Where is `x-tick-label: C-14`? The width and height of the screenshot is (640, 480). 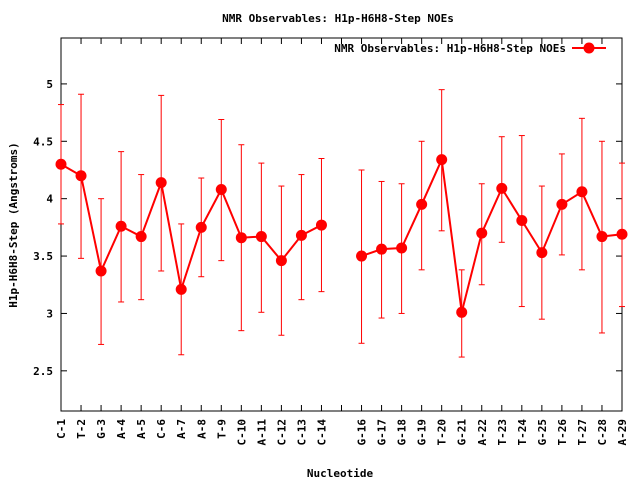 x-tick-label: C-14 is located at coordinates (321, 432).